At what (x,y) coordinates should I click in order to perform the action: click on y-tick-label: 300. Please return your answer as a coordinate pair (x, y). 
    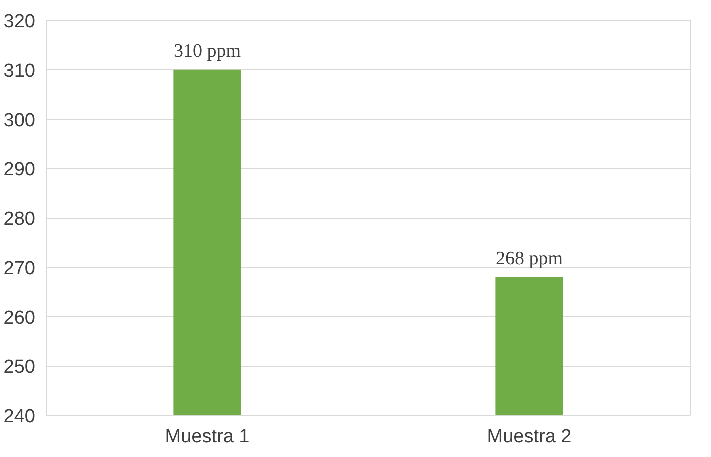
    Looking at the image, I should click on (20, 121).